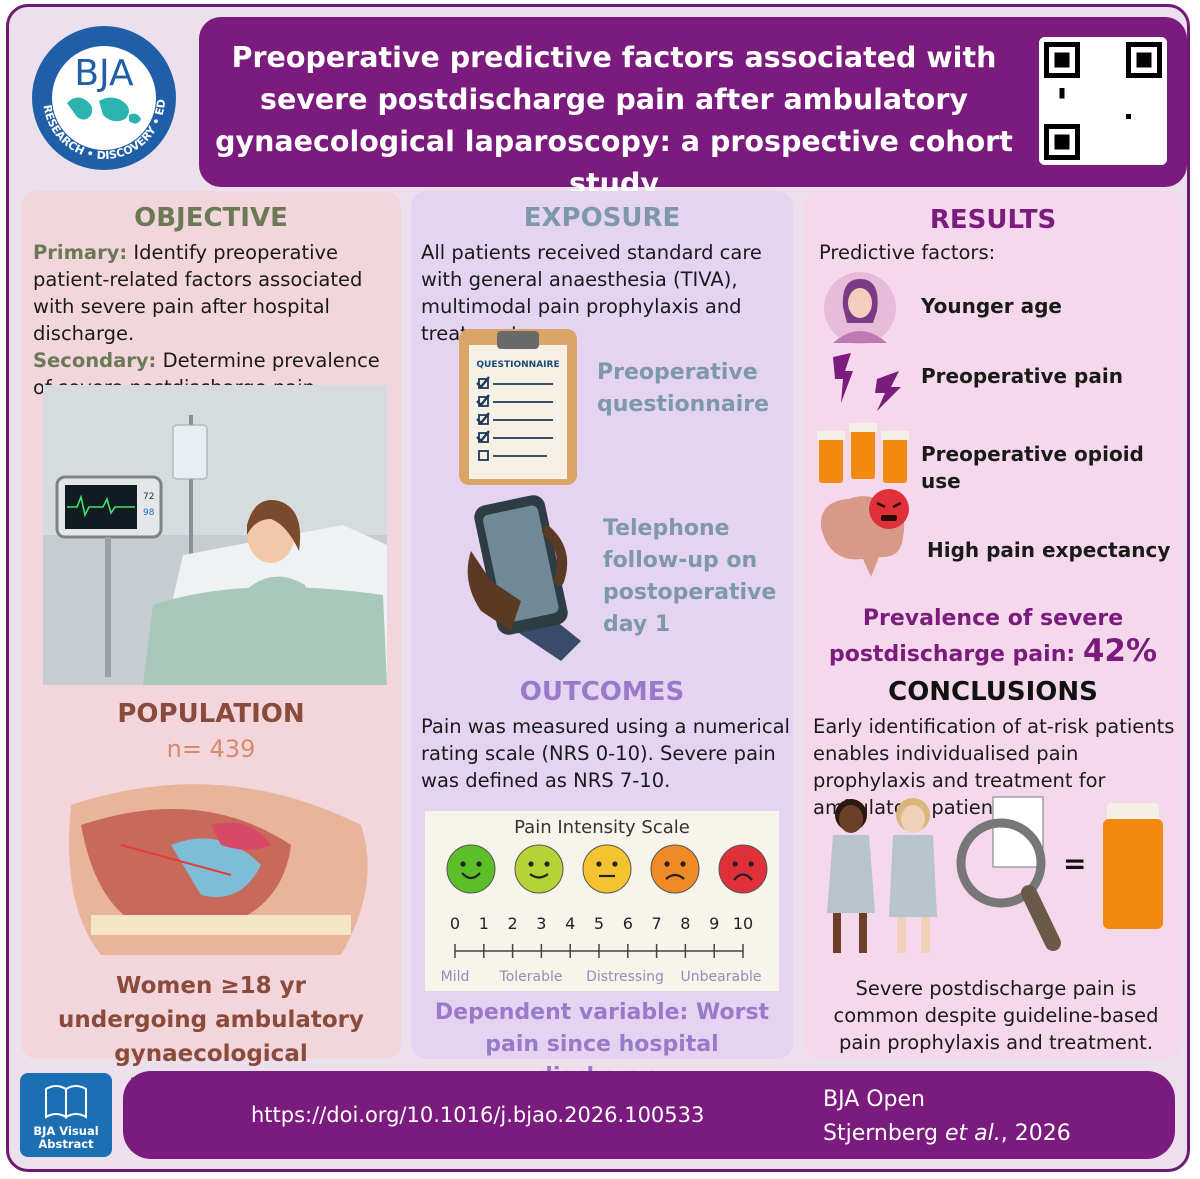 The height and width of the screenshot is (1179, 1200). Describe the element at coordinates (215, 535) in the screenshot. I see `hospital-bed-illustration: 72 98` at that location.